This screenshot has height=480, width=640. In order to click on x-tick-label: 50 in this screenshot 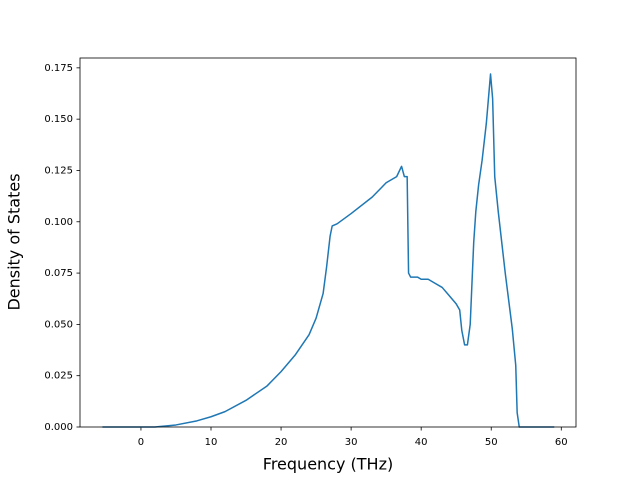, I will do `click(491, 442)`.